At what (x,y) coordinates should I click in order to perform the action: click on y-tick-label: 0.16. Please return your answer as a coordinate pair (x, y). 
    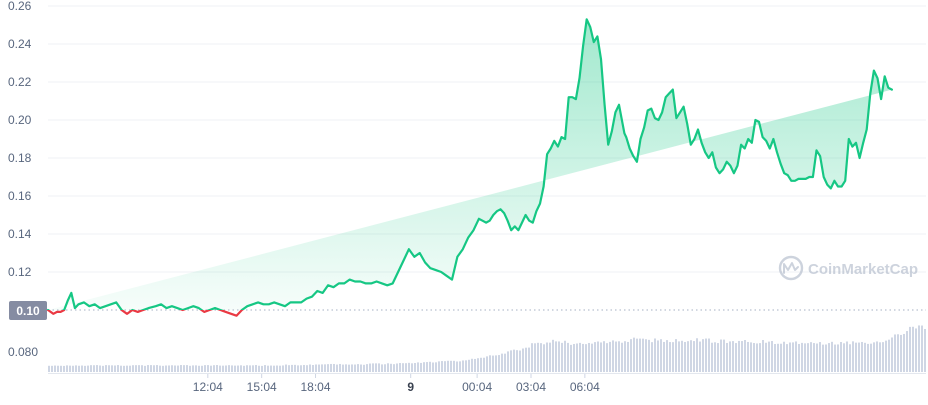
    Looking at the image, I should click on (20, 196).